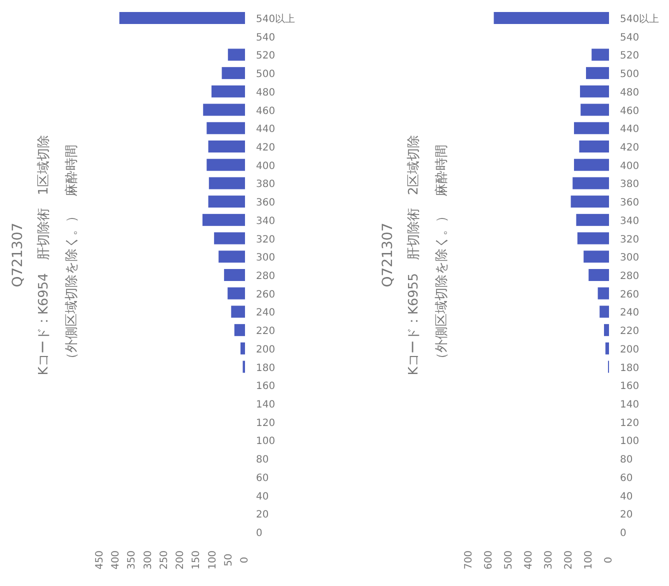 The image size is (669, 586). Describe the element at coordinates (626, 478) in the screenshot. I see `y-tick-label: 60` at that location.